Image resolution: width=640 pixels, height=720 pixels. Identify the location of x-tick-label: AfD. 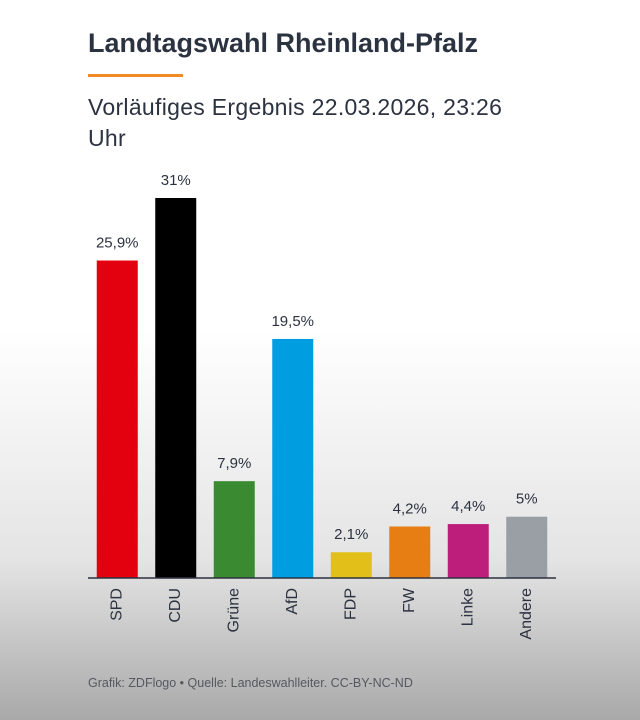
(292, 601).